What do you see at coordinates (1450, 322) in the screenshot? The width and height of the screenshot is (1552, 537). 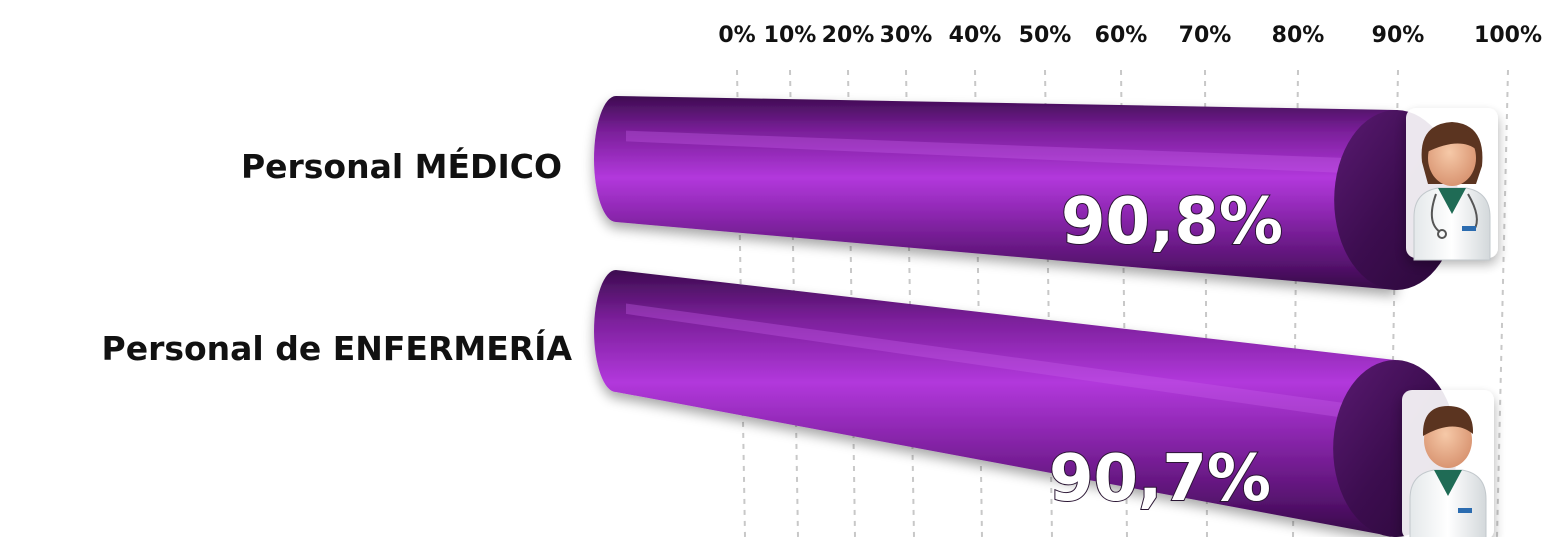 I see `icons` at bounding box center [1450, 322].